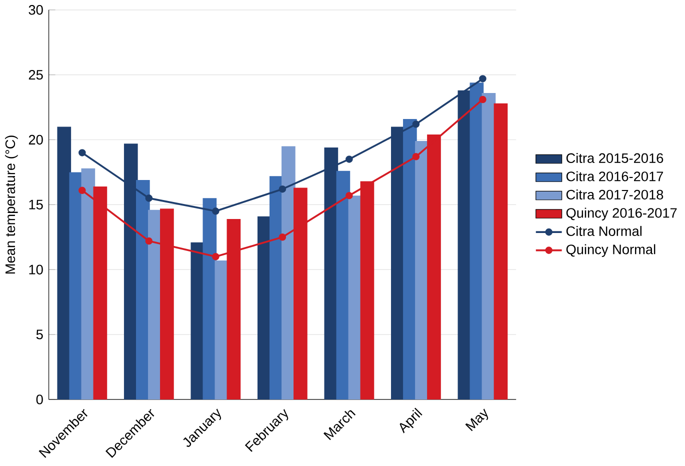 This screenshot has height=466, width=685. What do you see at coordinates (39, 399) in the screenshot?
I see `y-tick-label: 0` at bounding box center [39, 399].